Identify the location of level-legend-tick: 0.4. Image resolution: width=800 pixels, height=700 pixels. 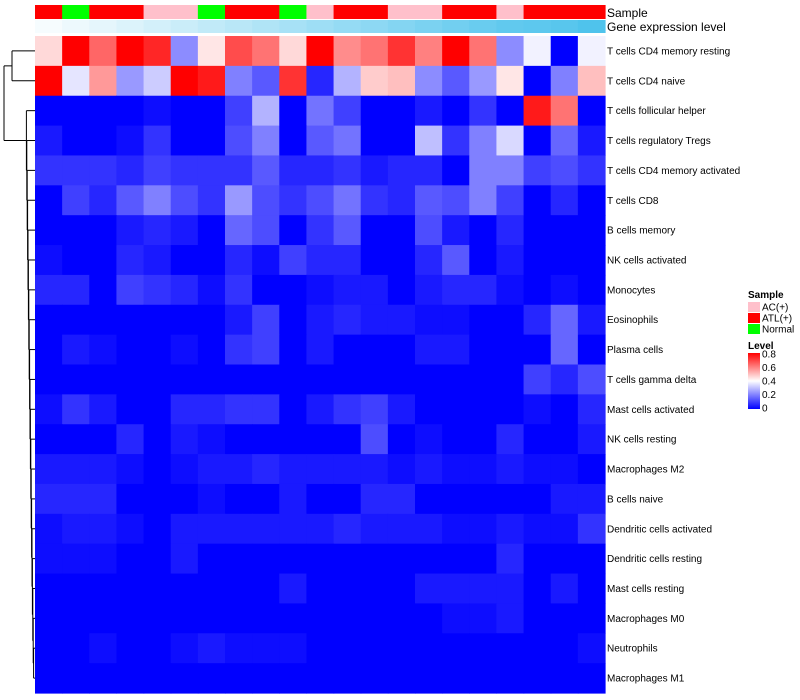
(769, 382).